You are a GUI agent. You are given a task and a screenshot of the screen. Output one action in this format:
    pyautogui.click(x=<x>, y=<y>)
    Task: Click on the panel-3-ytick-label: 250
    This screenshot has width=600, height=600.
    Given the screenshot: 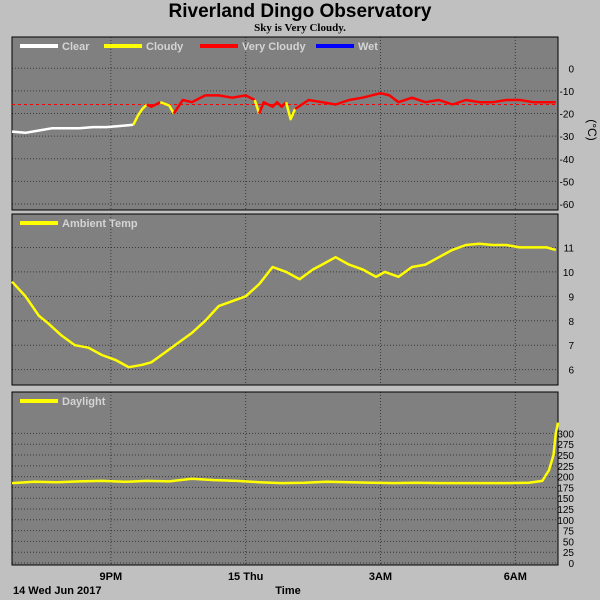 What is the action you would take?
    pyautogui.click(x=565, y=456)
    